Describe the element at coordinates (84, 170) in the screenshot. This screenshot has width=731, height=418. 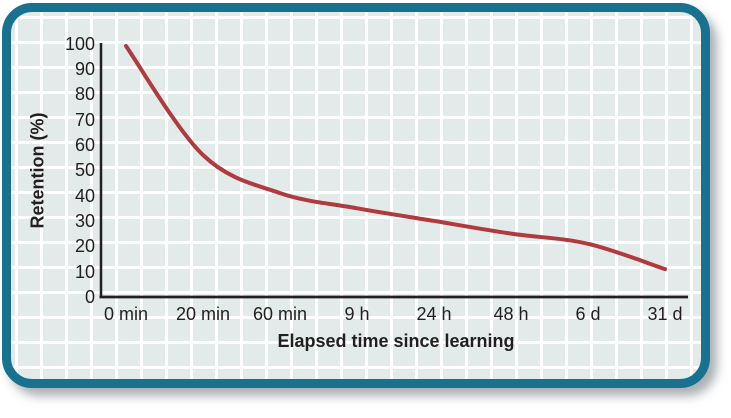
I see `y-tick-label: 50` at that location.